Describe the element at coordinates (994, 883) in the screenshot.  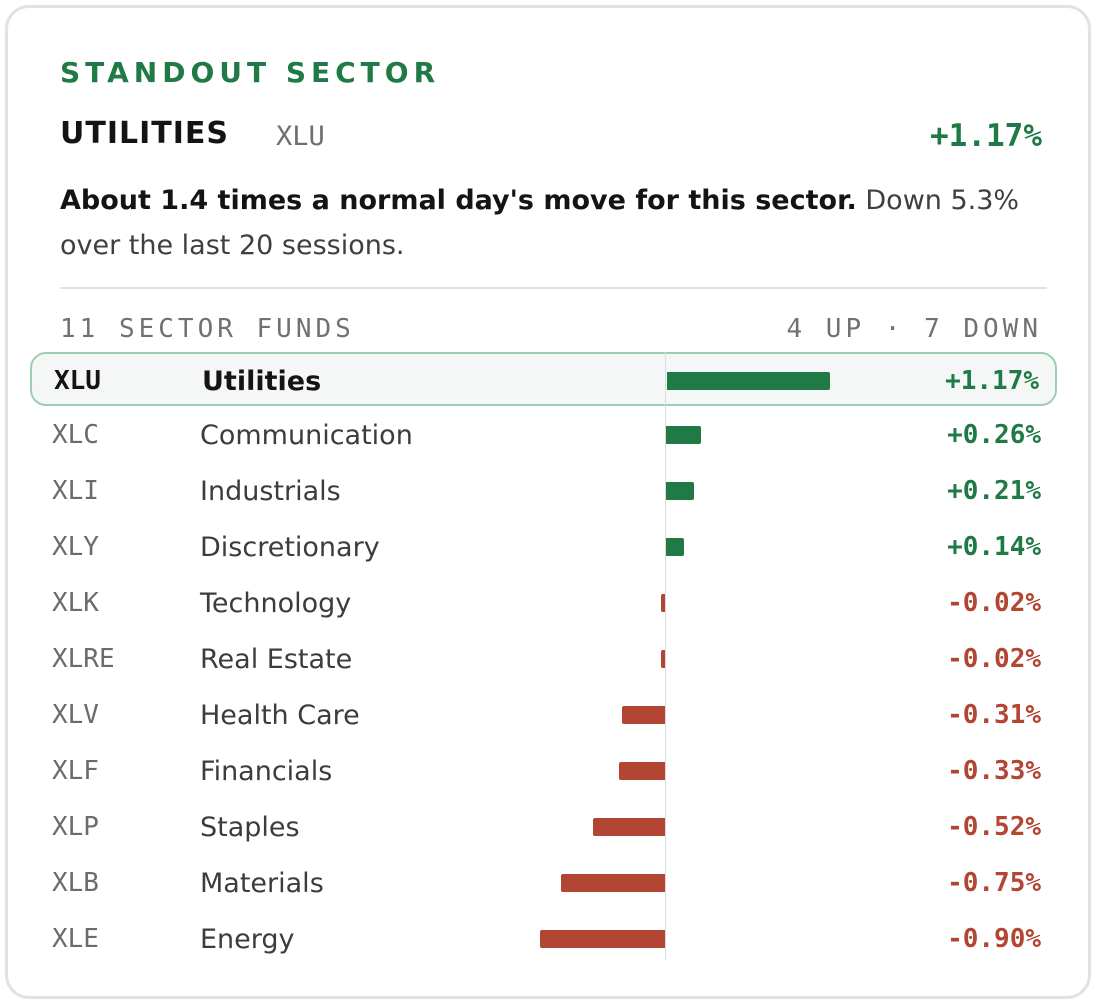
I see `row-value: -0.75%` at that location.